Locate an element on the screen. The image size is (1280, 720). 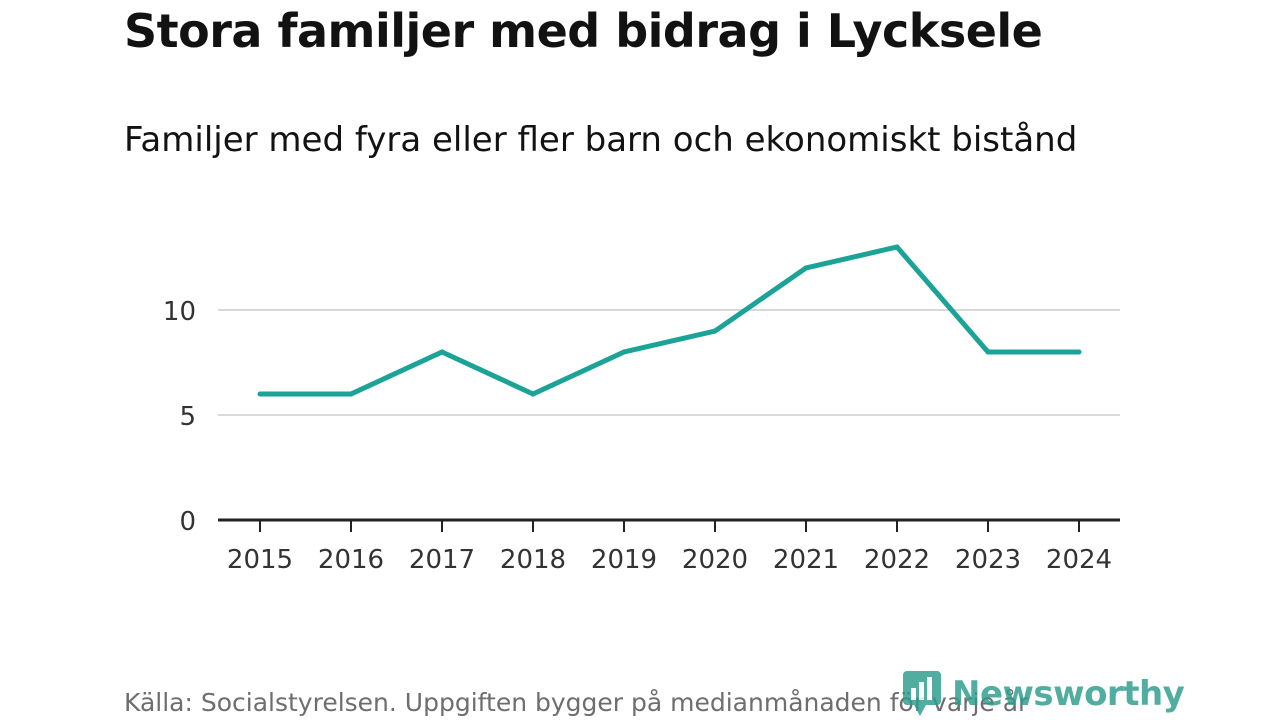
x-tick-label: 2021 is located at coordinates (806, 560).